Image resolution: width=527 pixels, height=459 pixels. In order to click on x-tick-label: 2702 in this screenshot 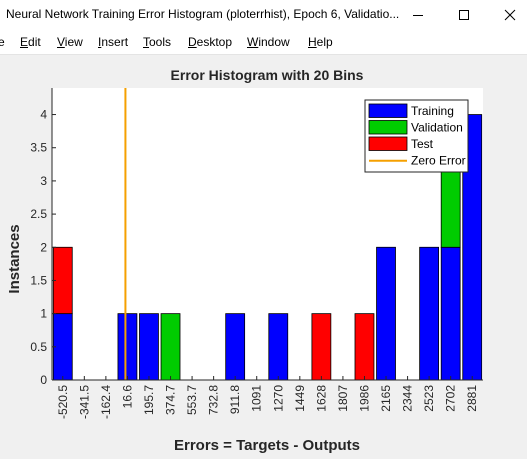, I will do `click(451, 398)`.